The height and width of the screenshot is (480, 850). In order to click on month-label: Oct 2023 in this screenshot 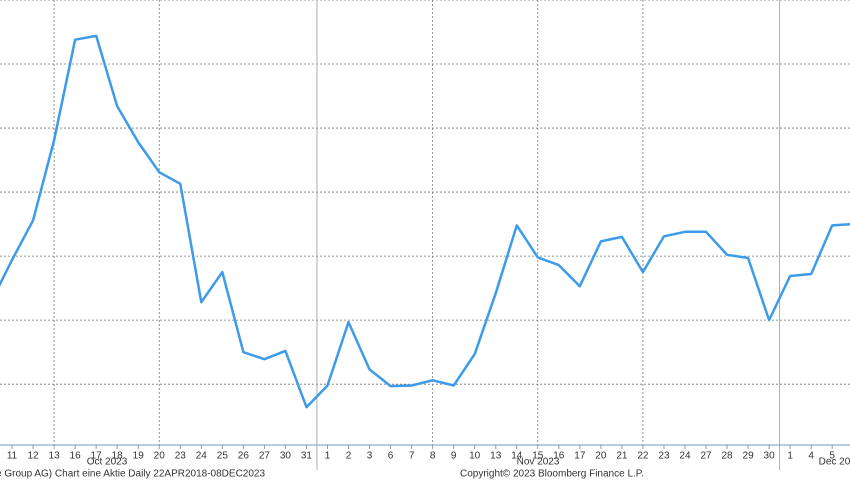, I will do `click(107, 462)`.